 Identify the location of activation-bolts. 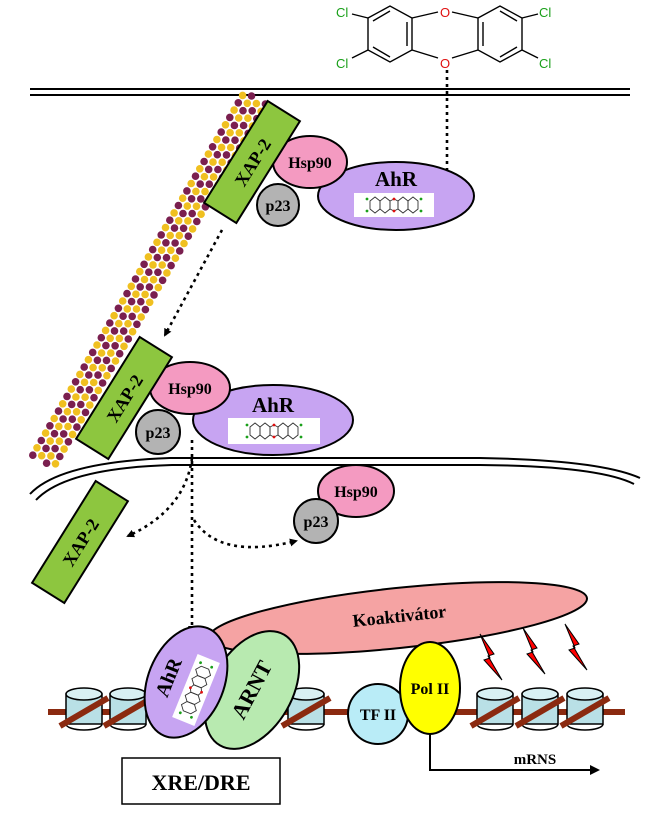
(533, 652).